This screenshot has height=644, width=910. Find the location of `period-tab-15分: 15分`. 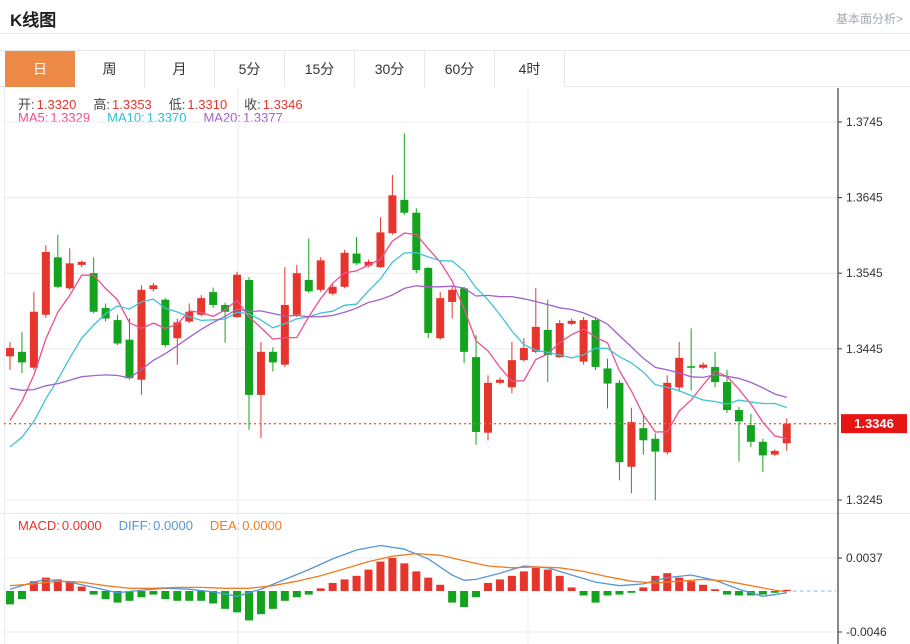

period-tab-15分: 15分 is located at coordinates (320, 69).